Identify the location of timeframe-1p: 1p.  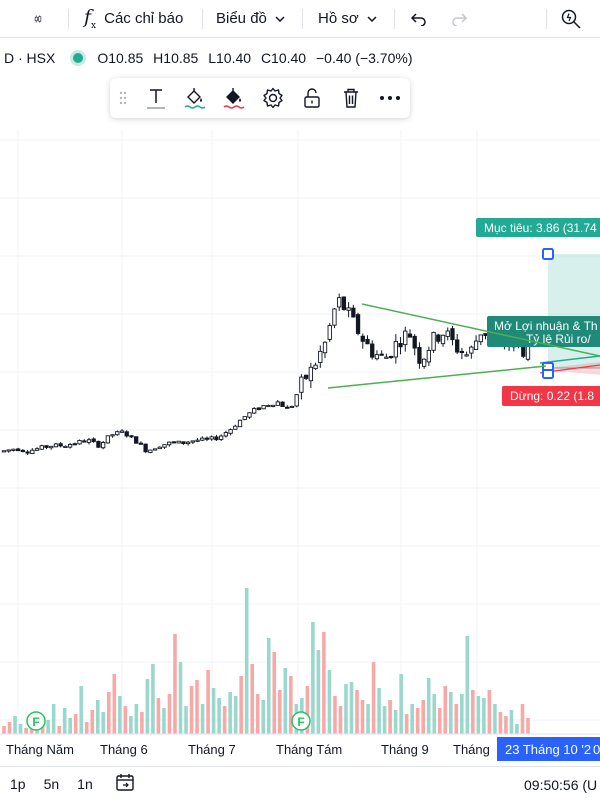
(18, 783).